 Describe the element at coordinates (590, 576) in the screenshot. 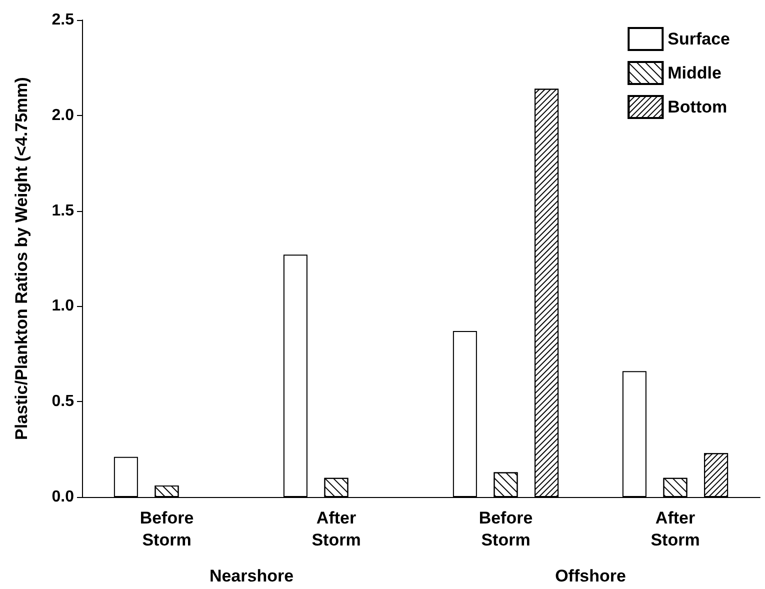

I see `text: Offshore` at that location.